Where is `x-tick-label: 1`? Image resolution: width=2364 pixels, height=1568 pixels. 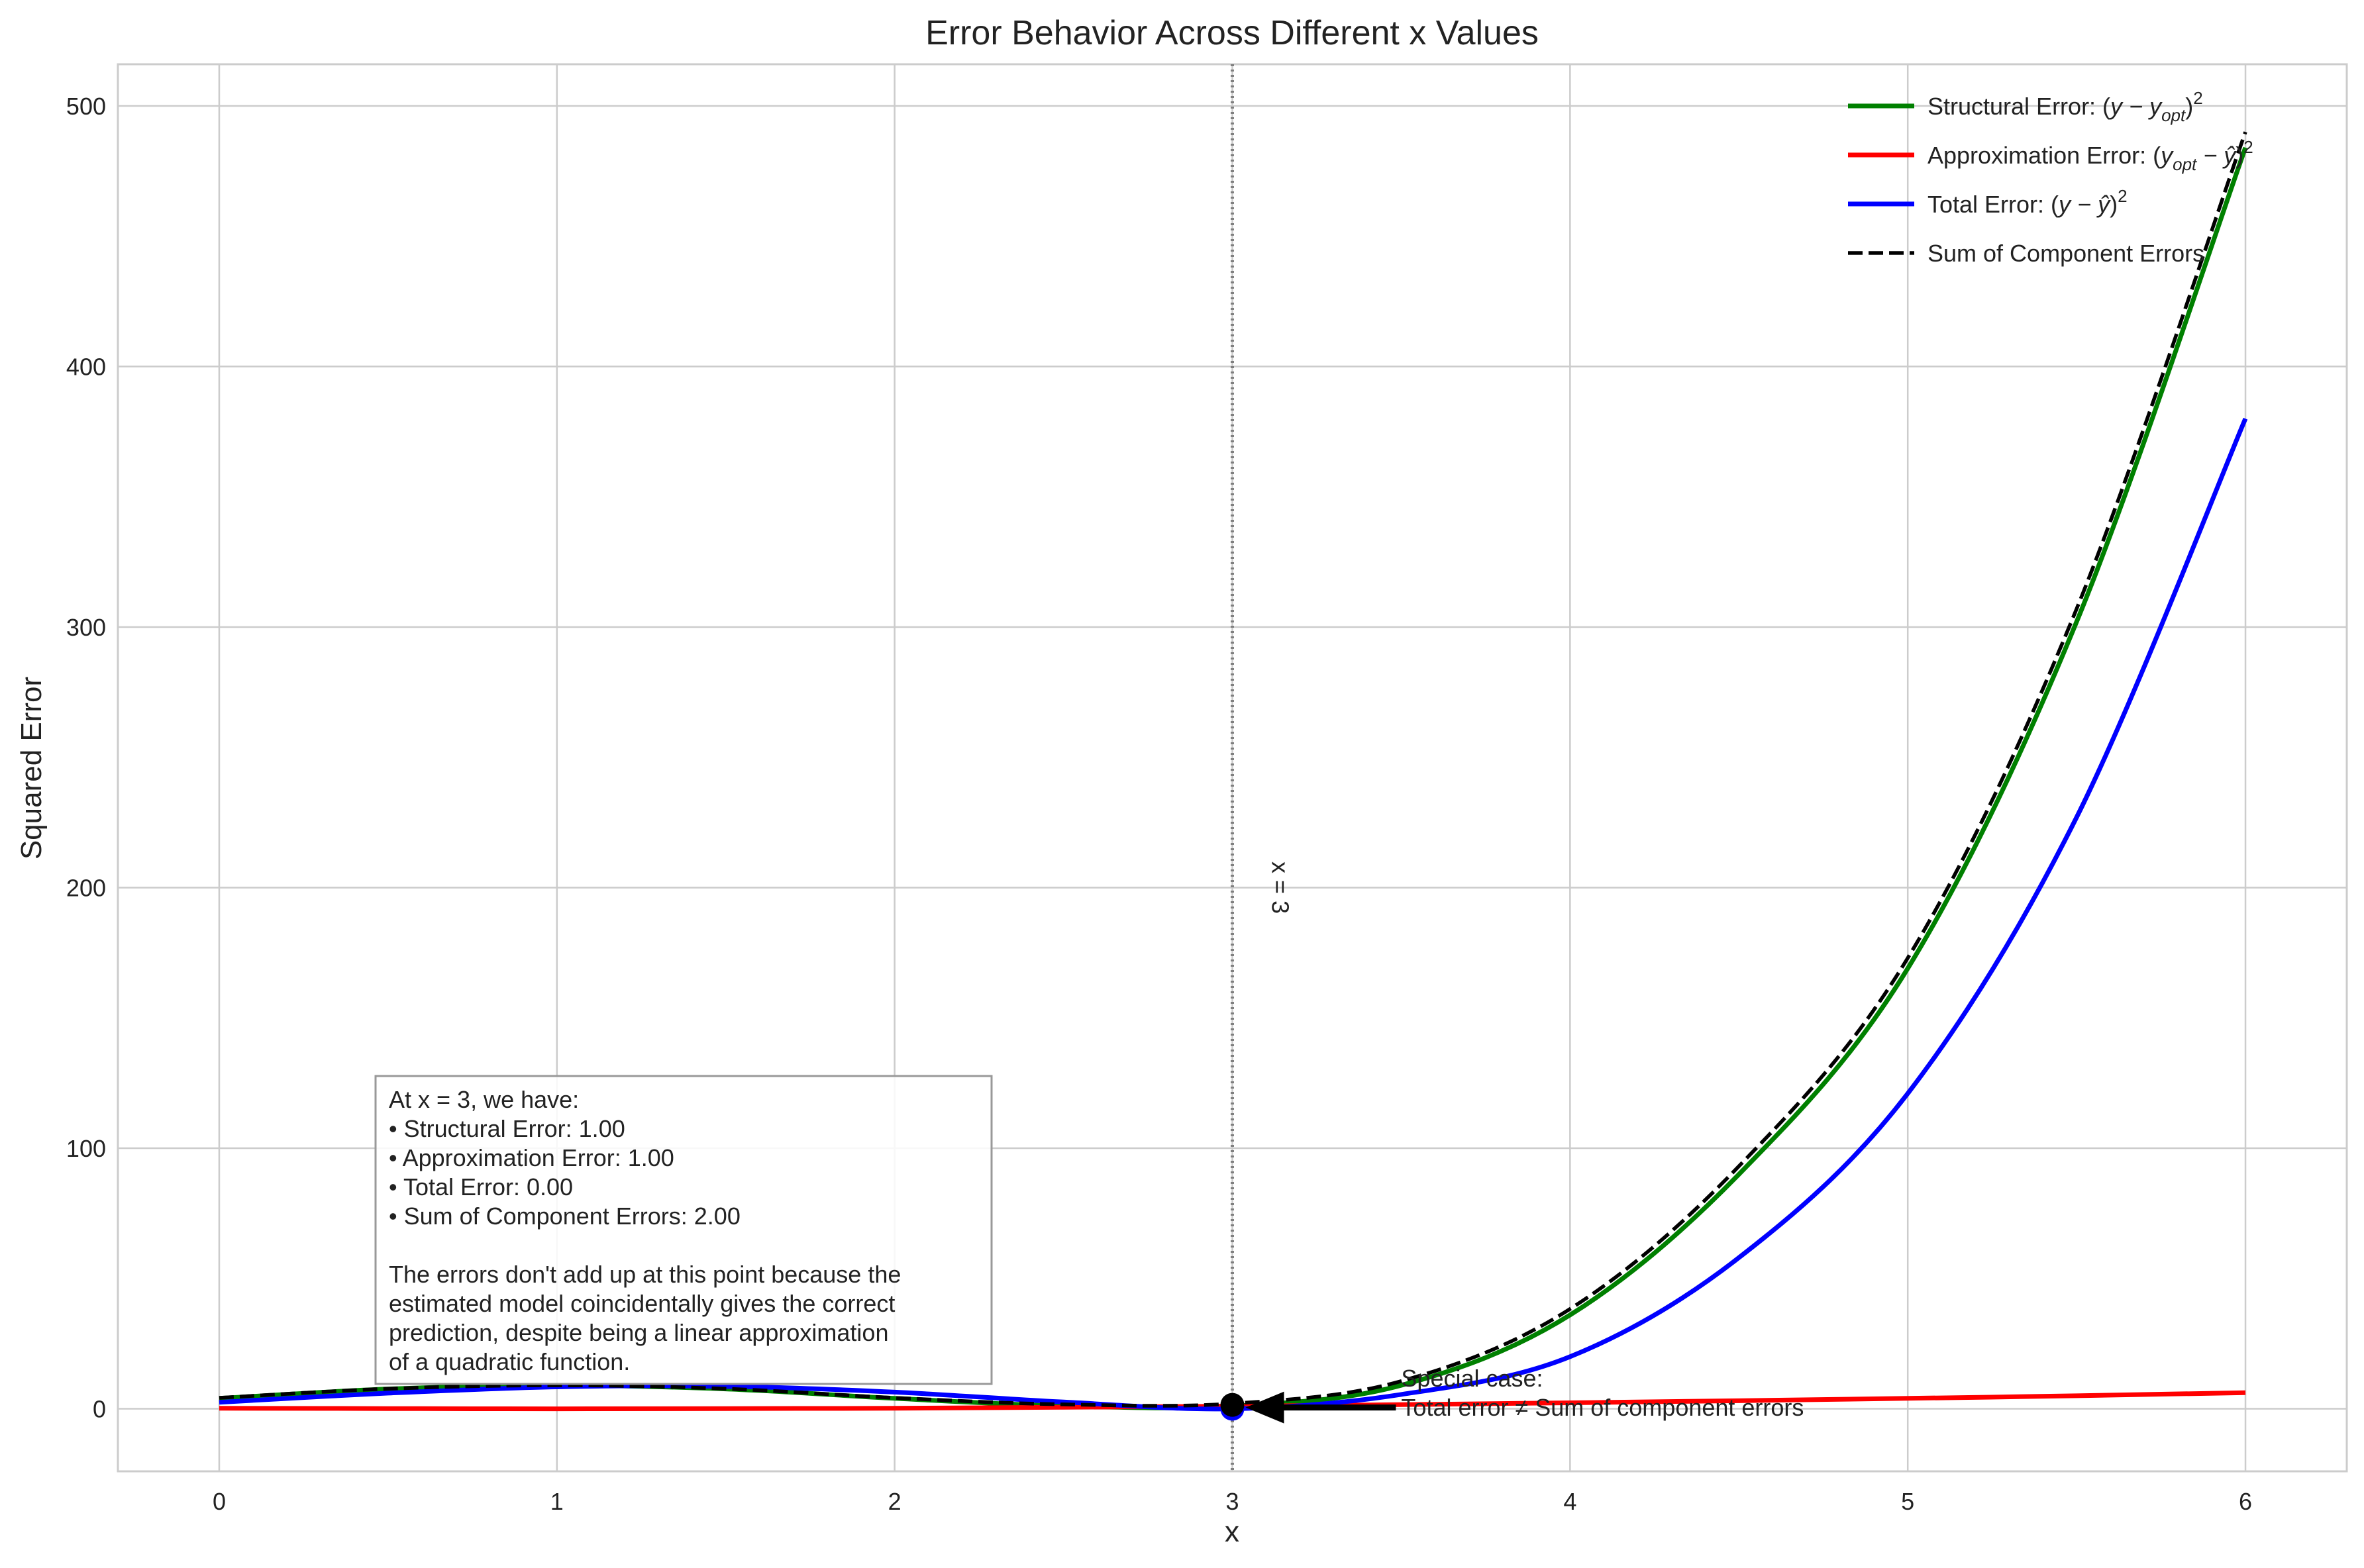 x-tick-label: 1 is located at coordinates (557, 1501).